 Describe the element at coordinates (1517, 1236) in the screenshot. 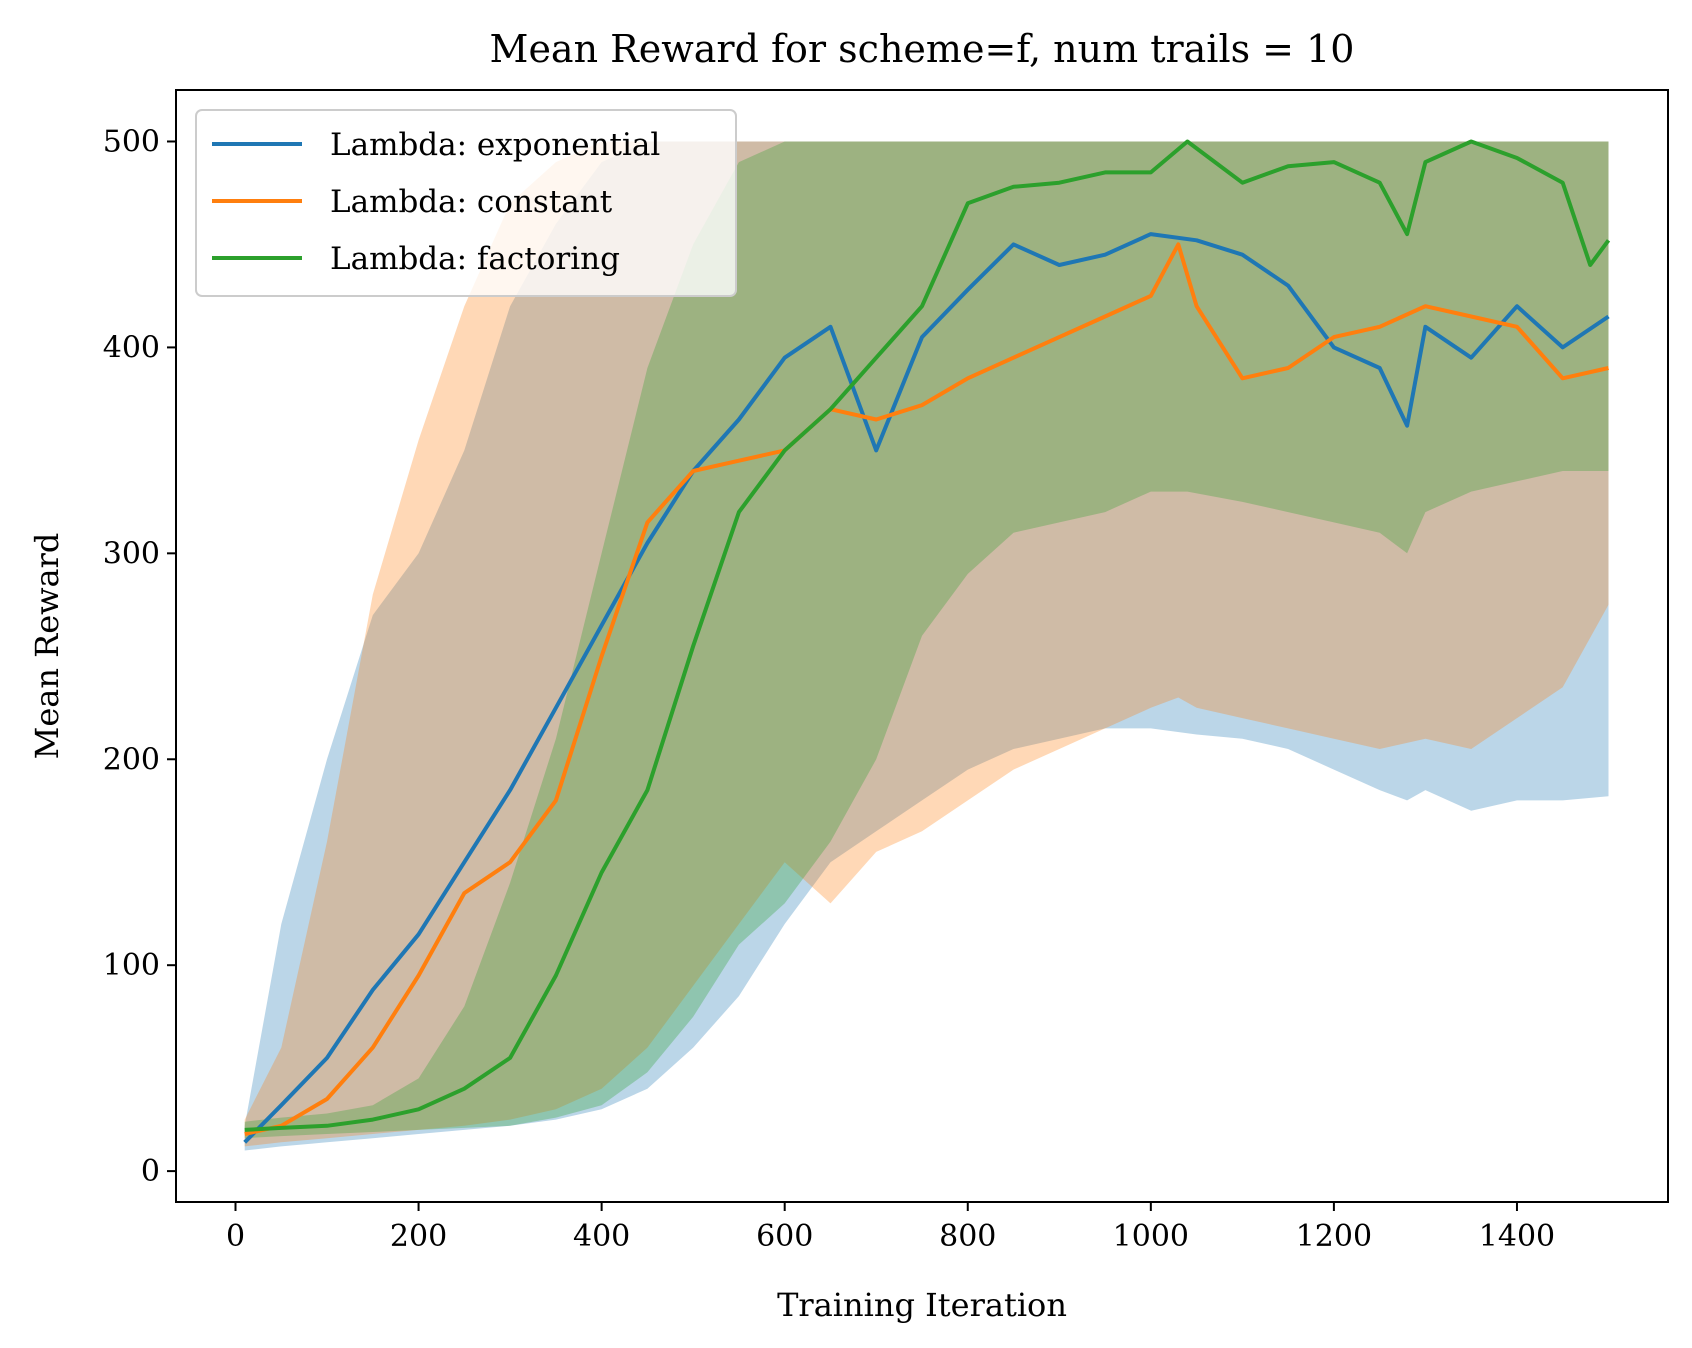

I see `x-tick-label: 1400` at that location.